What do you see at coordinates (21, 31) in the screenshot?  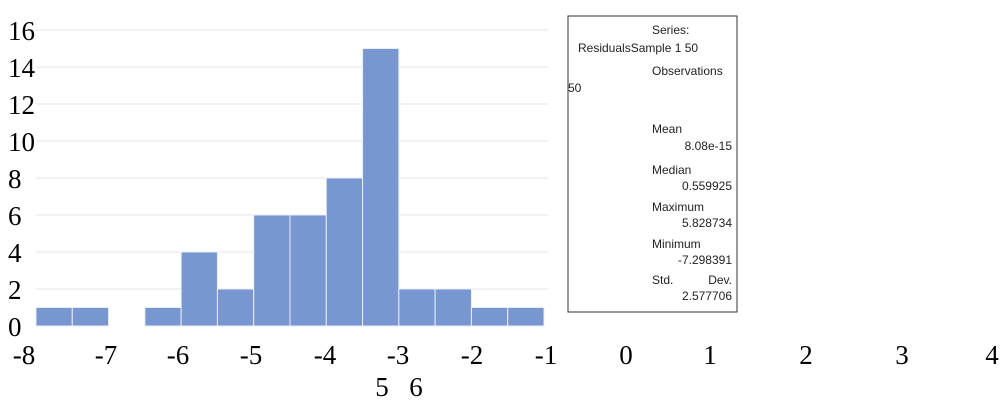 I see `y-tick-label: 16` at bounding box center [21, 31].